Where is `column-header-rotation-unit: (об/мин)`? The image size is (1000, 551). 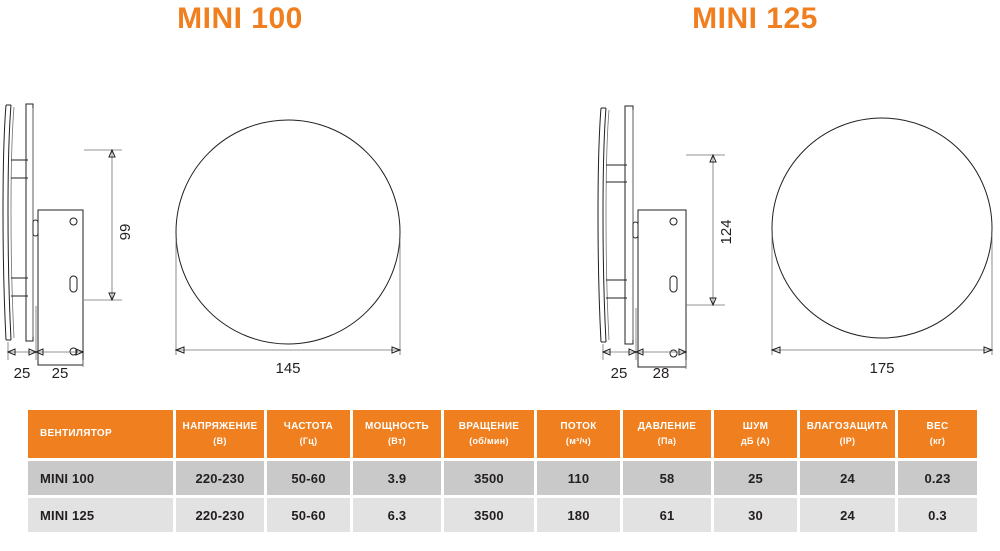
column-header-rotation-unit: (об/мин) is located at coordinates (489, 440).